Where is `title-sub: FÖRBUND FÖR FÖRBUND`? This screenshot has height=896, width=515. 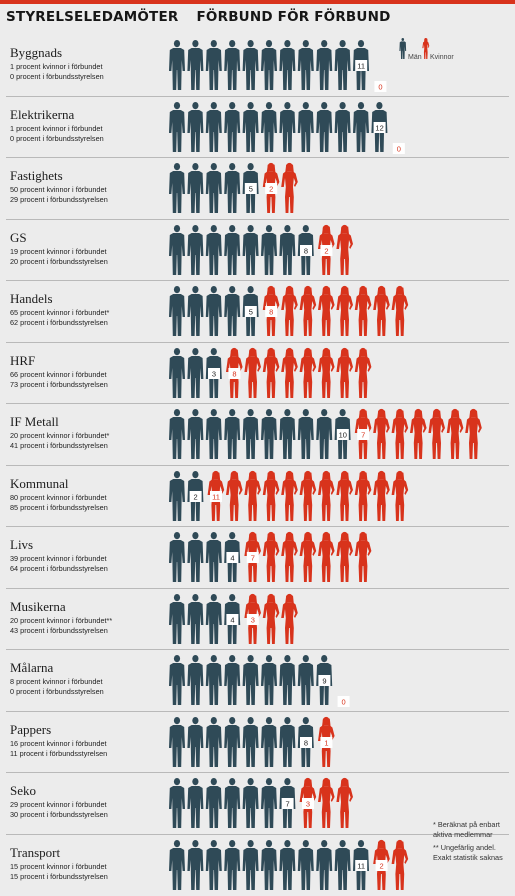 title-sub: FÖRBUND FÖR FÖRBUND is located at coordinates (293, 17).